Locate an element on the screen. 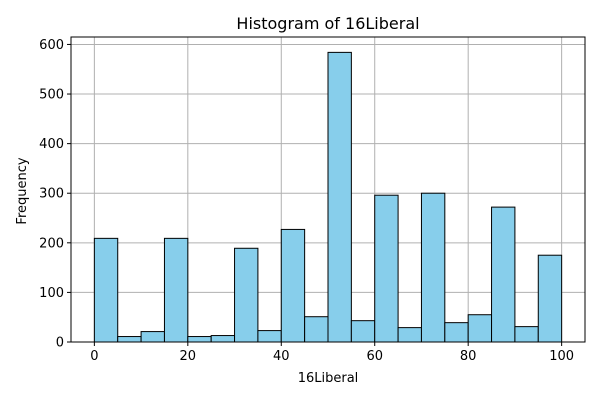 The width and height of the screenshot is (600, 400). y-tick-label-2: 200 is located at coordinates (51, 243).